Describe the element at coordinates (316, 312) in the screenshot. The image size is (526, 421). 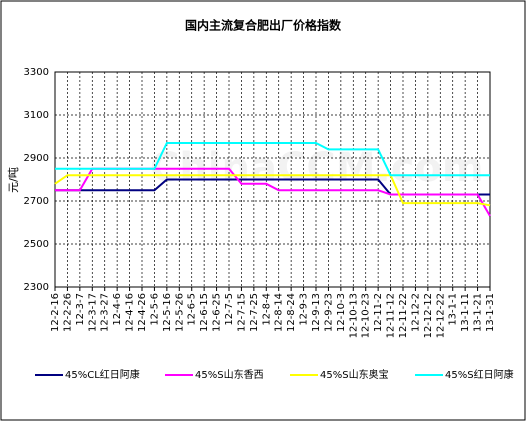
I see `x-tick-label: 12-9-13` at that location.